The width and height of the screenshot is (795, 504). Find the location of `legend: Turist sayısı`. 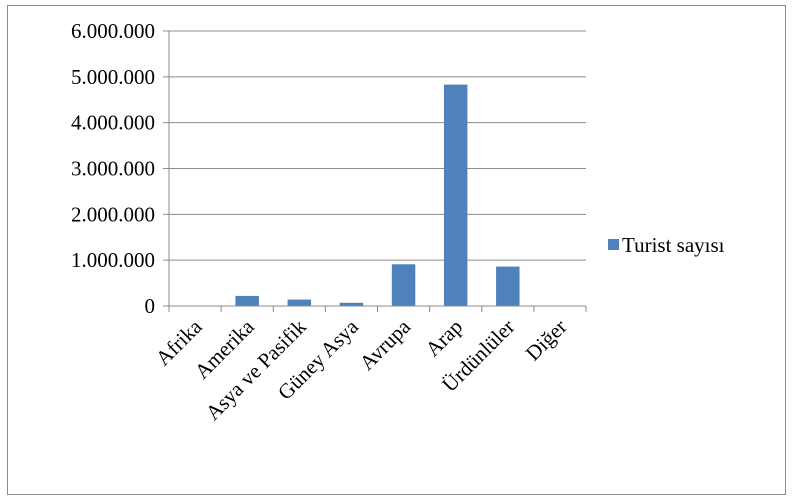

legend: Turist sayısı is located at coordinates (666, 245).